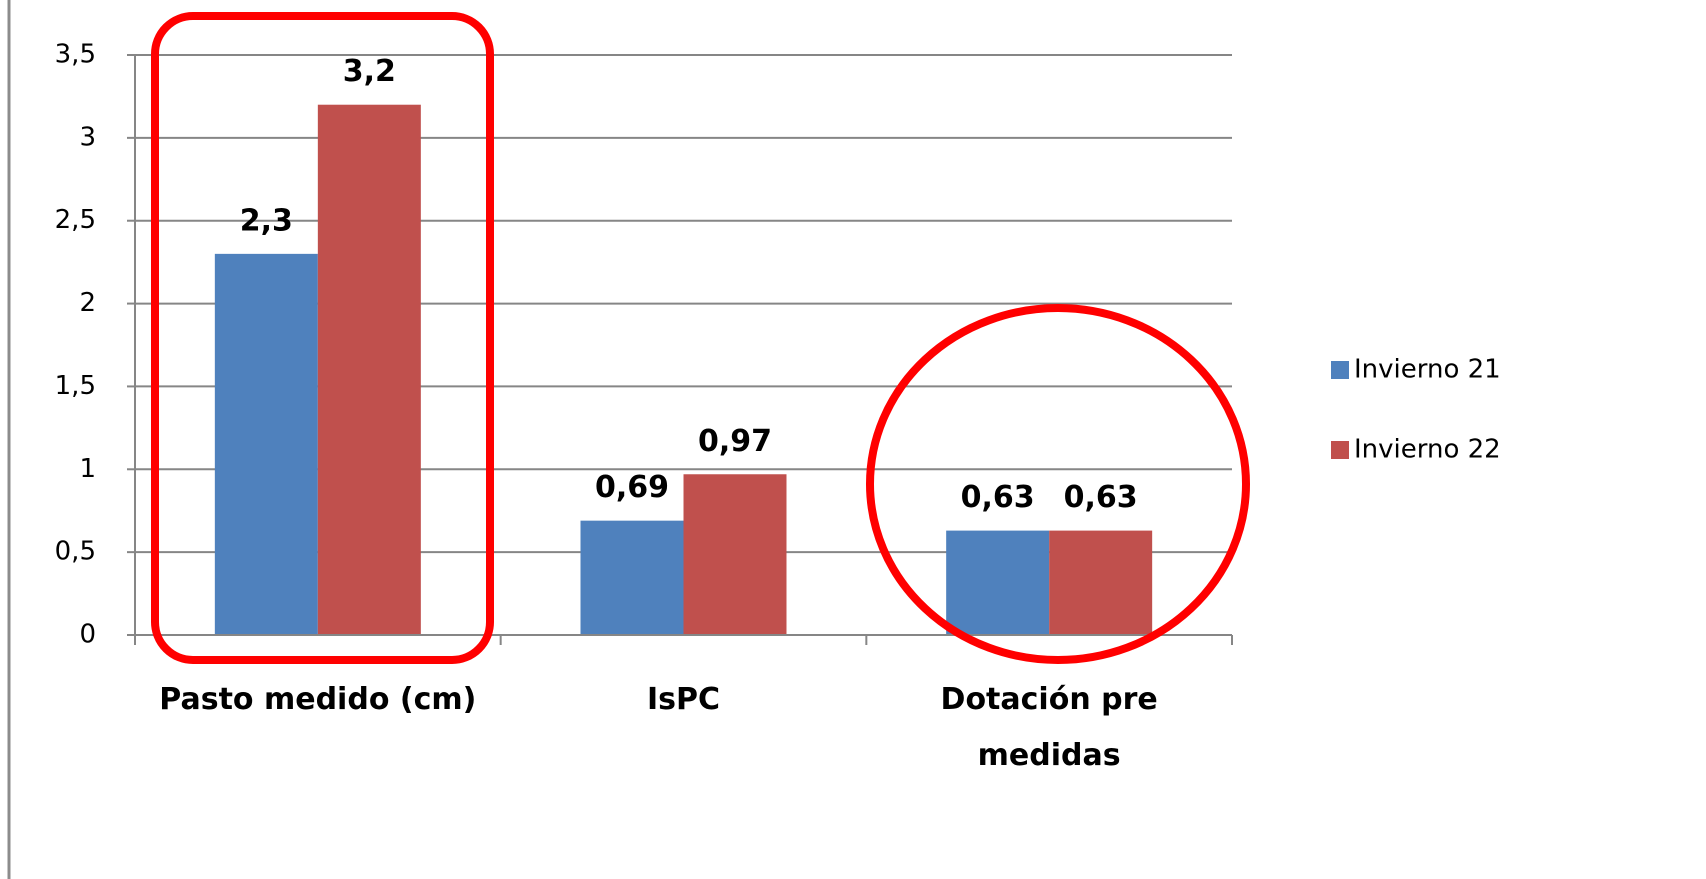 This screenshot has width=1706, height=879. What do you see at coordinates (87, 137) in the screenshot?
I see `y-tick-label: 3` at bounding box center [87, 137].